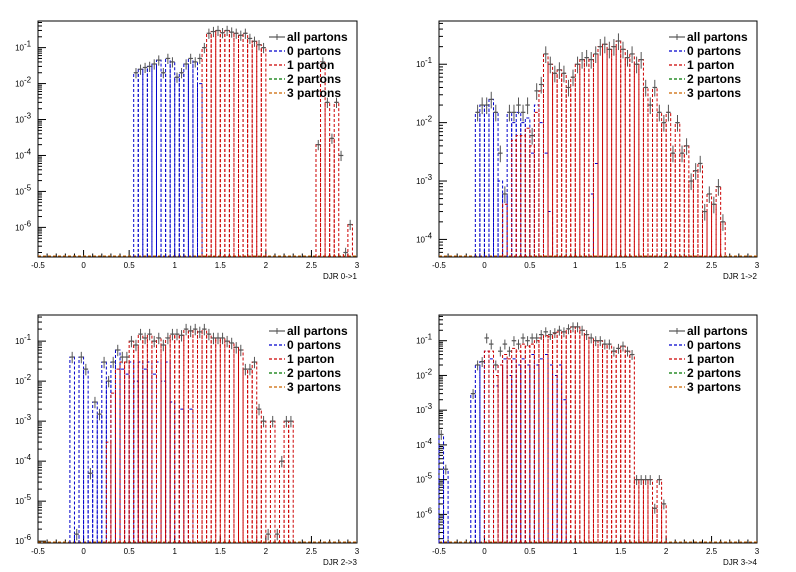  What do you see at coordinates (266, 551) in the screenshot?
I see `x-tick-label: 2` at bounding box center [266, 551].